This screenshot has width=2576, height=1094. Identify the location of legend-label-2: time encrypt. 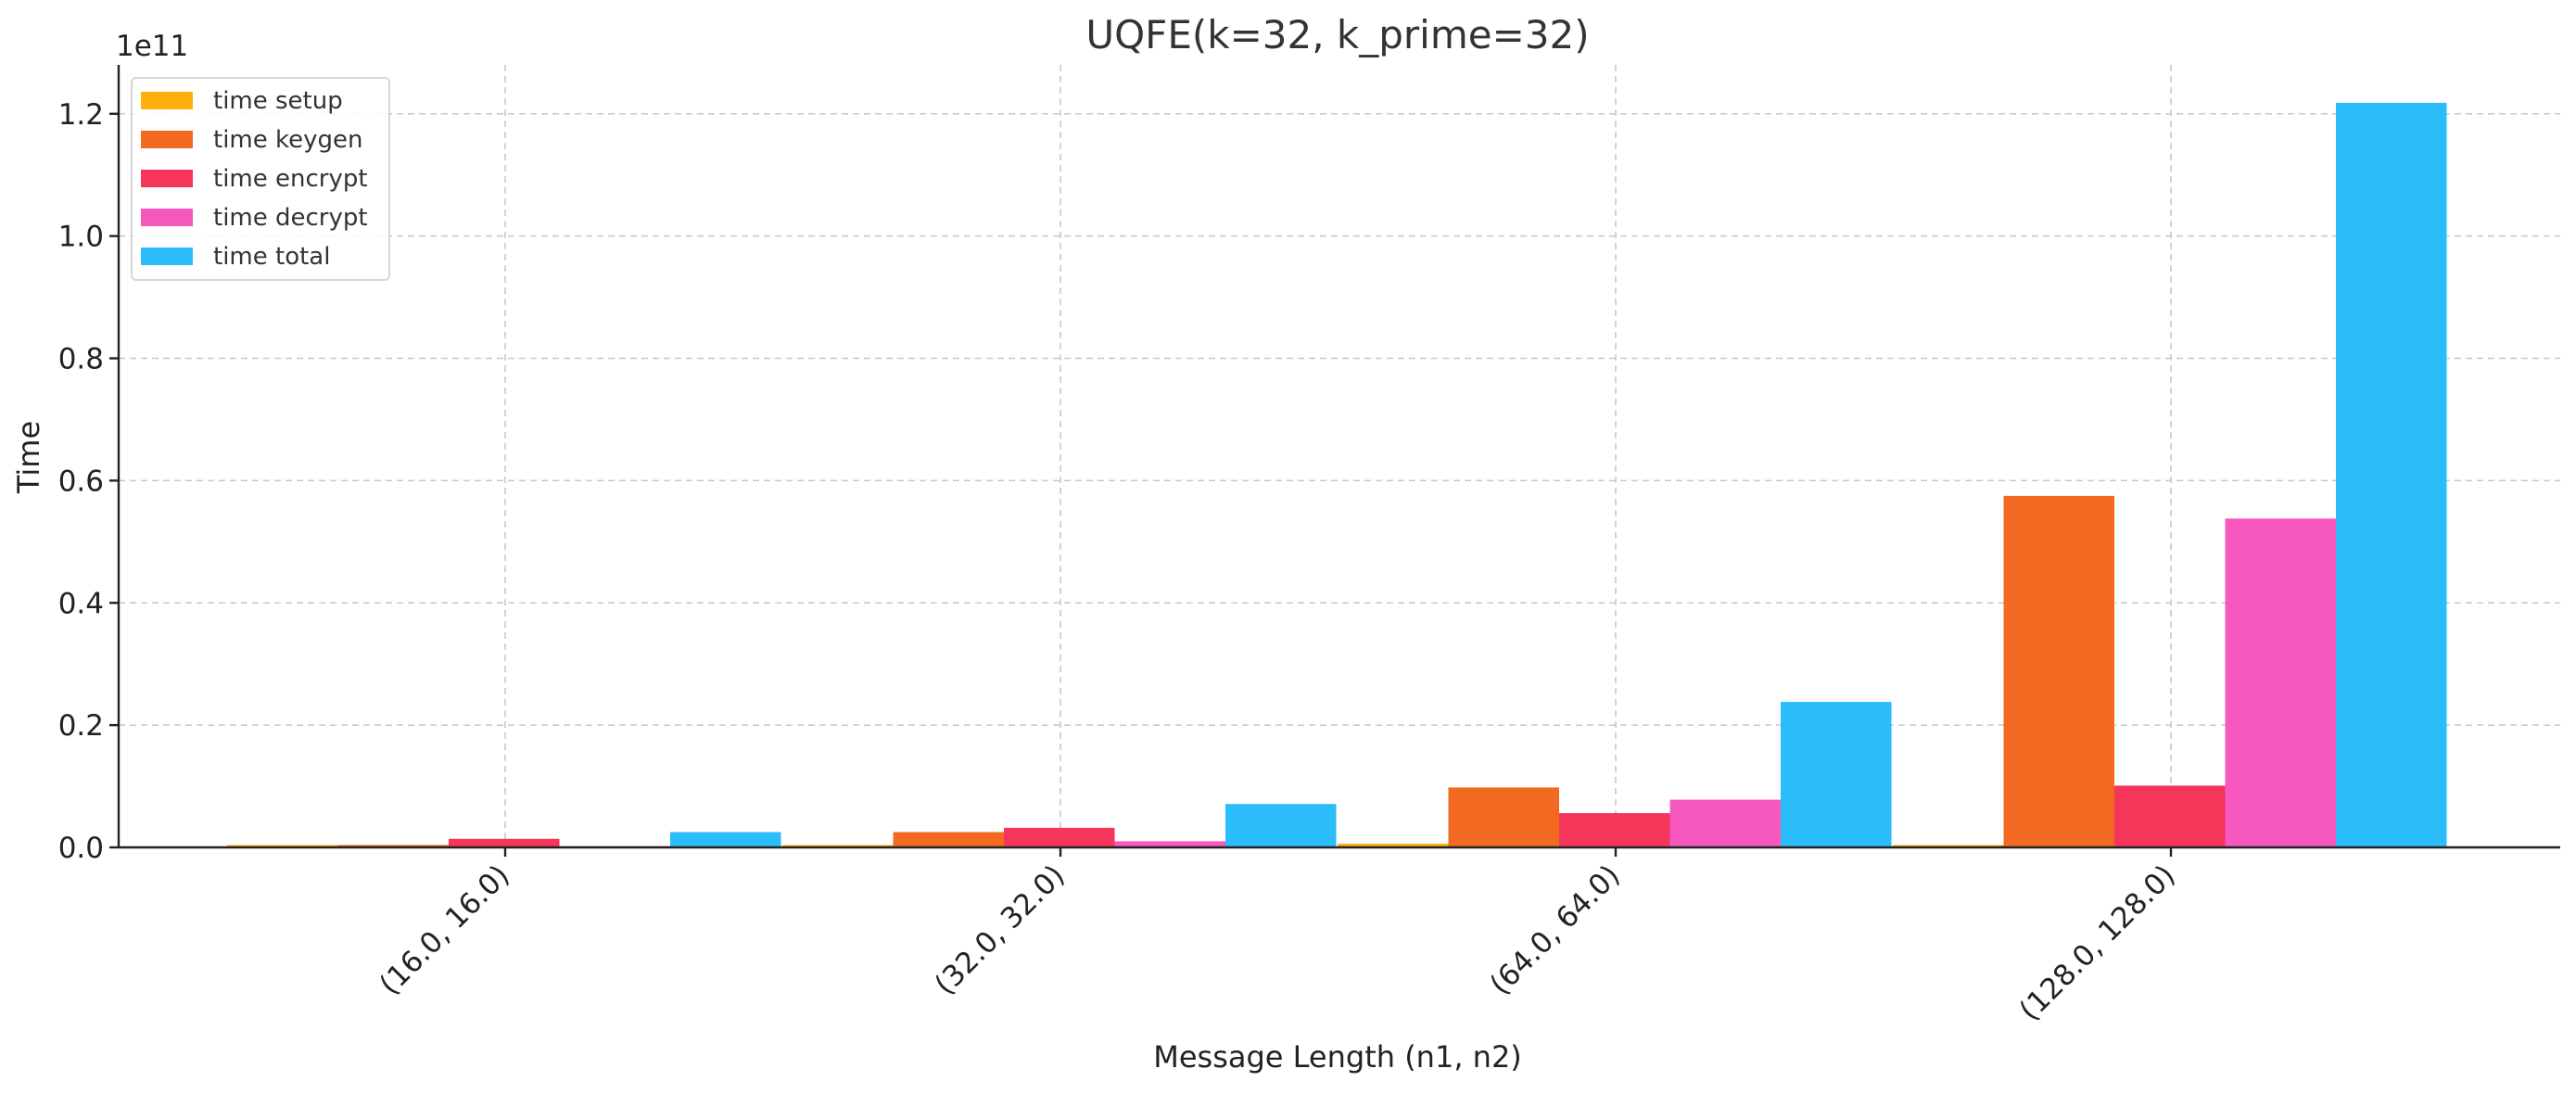
(290, 179).